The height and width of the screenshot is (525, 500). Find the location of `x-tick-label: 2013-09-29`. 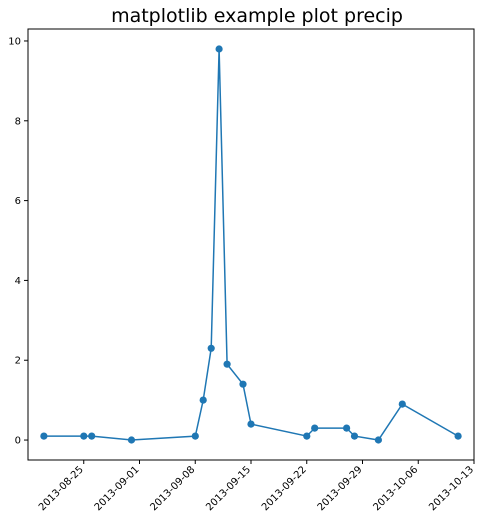

x-tick-label: 2013-09-29 is located at coordinates (340, 488).